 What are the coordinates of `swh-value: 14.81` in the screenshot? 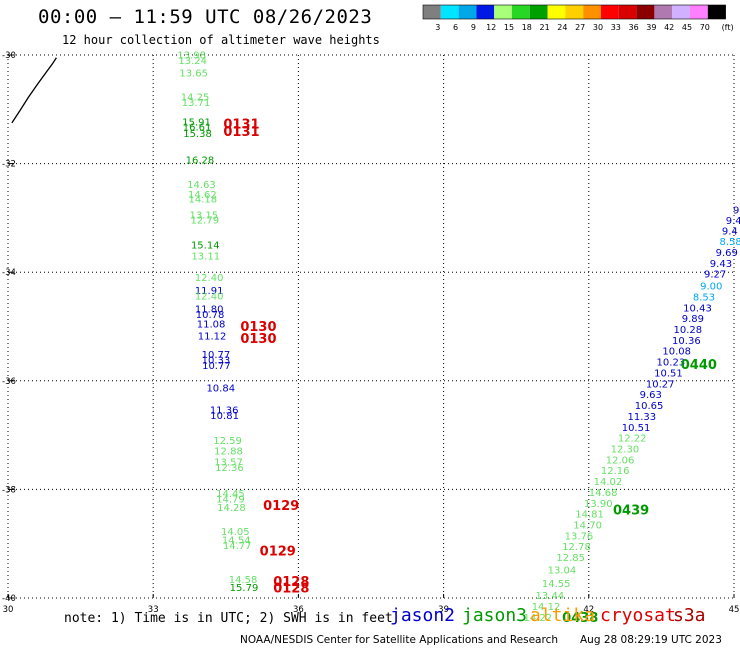 It's located at (589, 515).